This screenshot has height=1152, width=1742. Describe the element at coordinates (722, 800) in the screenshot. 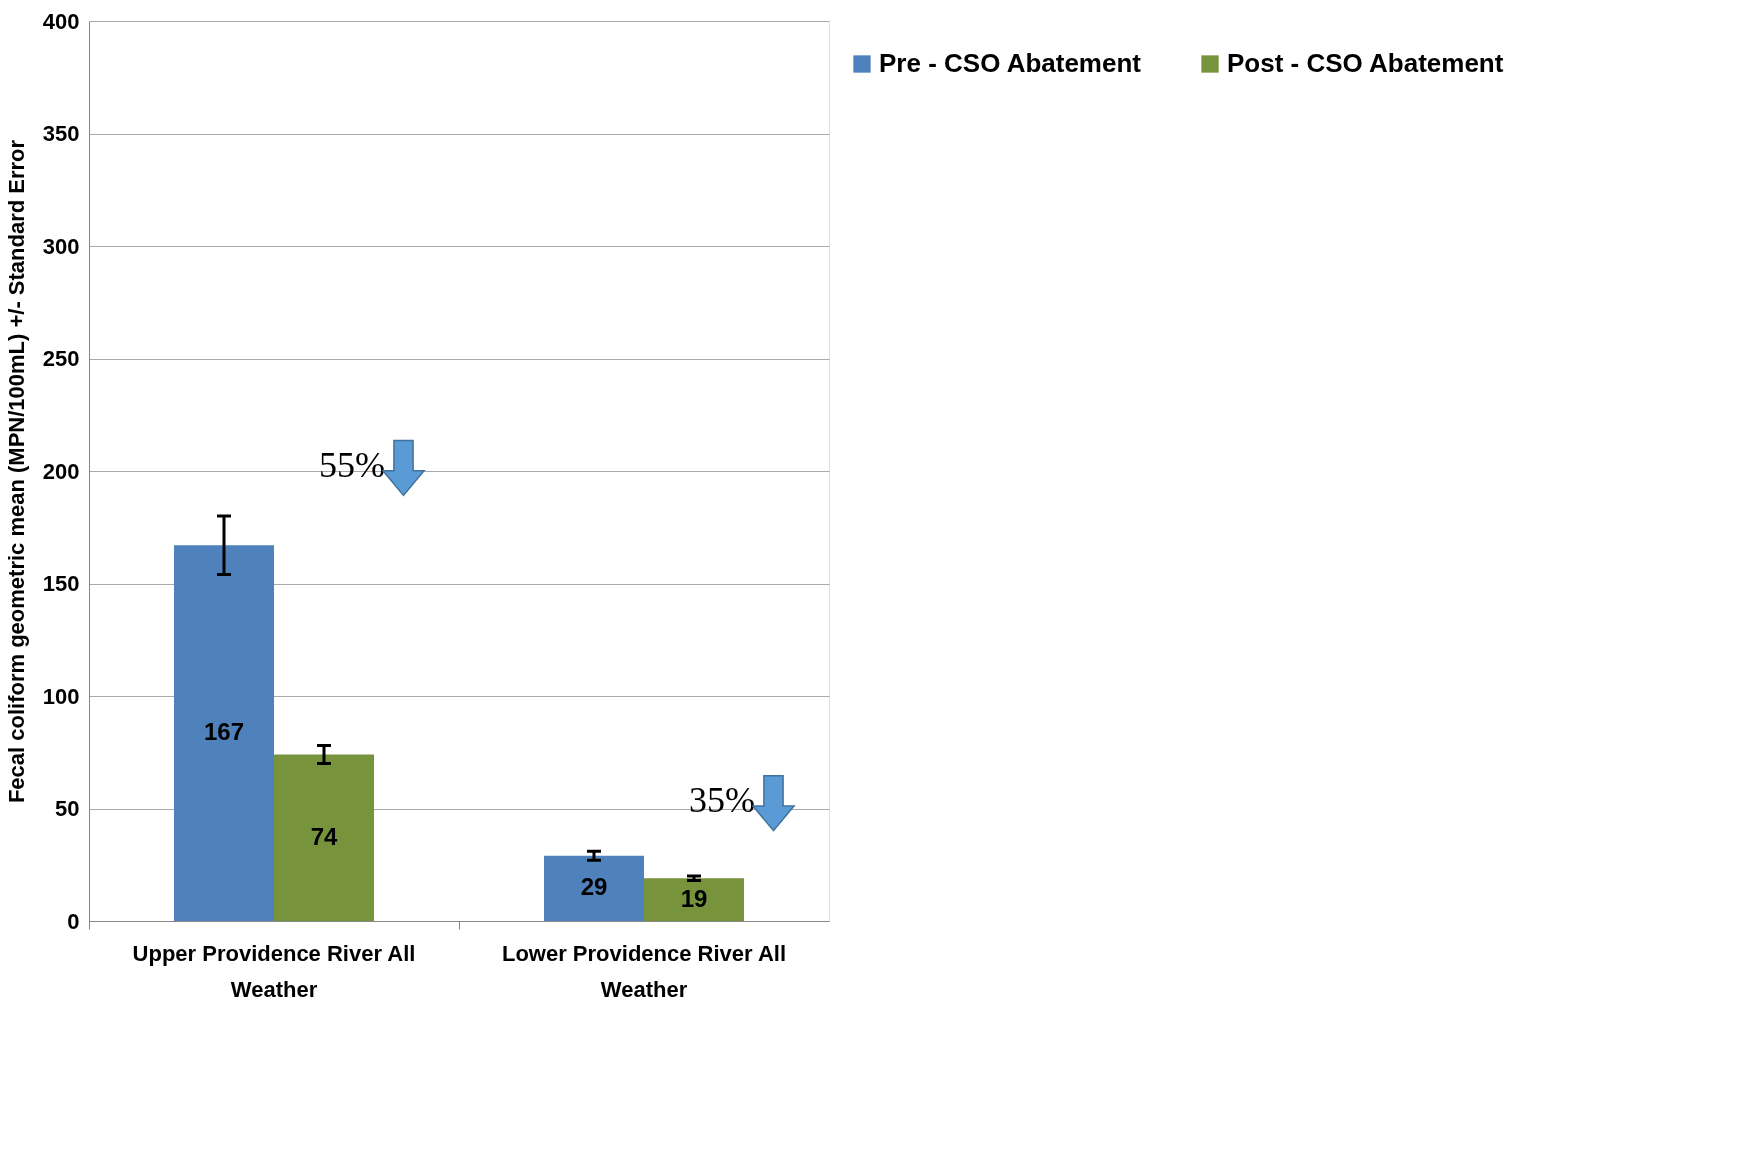

I see `annotation: 35%` at that location.